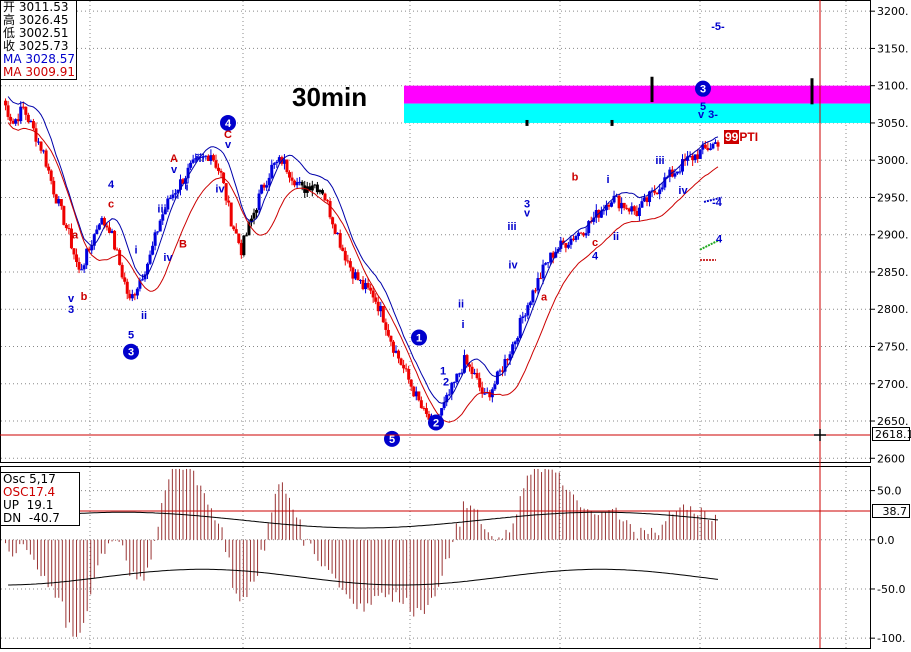  I want to click on up-label: UP, so click(11, 505).